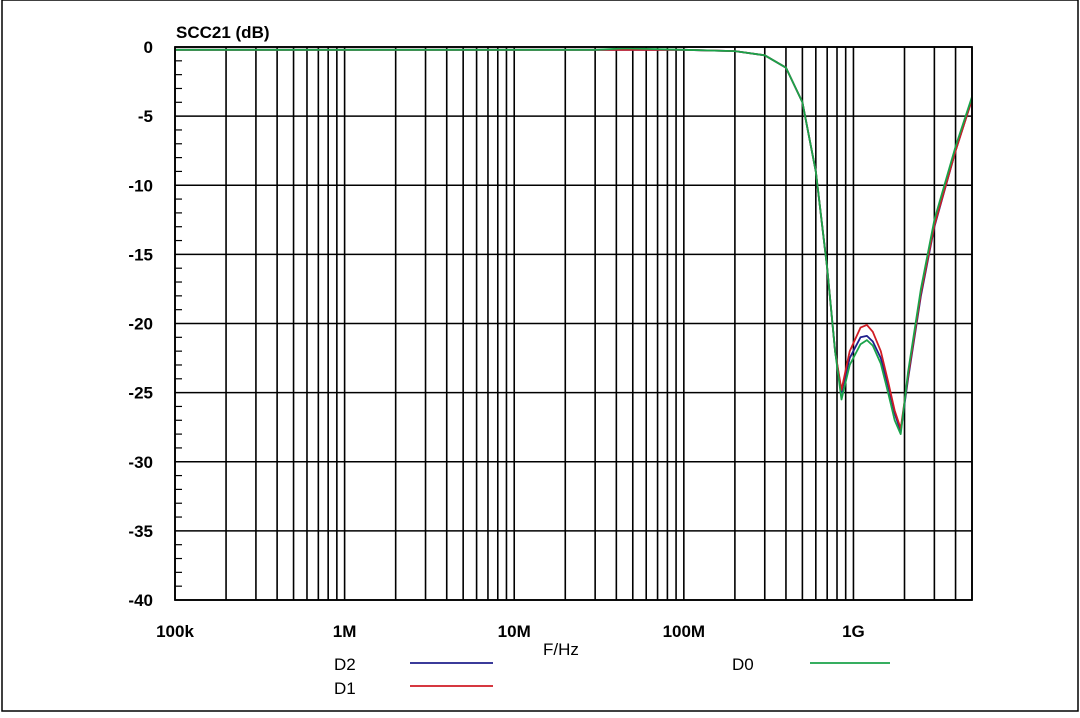 This screenshot has width=1080, height=718. What do you see at coordinates (345, 664) in the screenshot?
I see `legend-label: D2` at bounding box center [345, 664].